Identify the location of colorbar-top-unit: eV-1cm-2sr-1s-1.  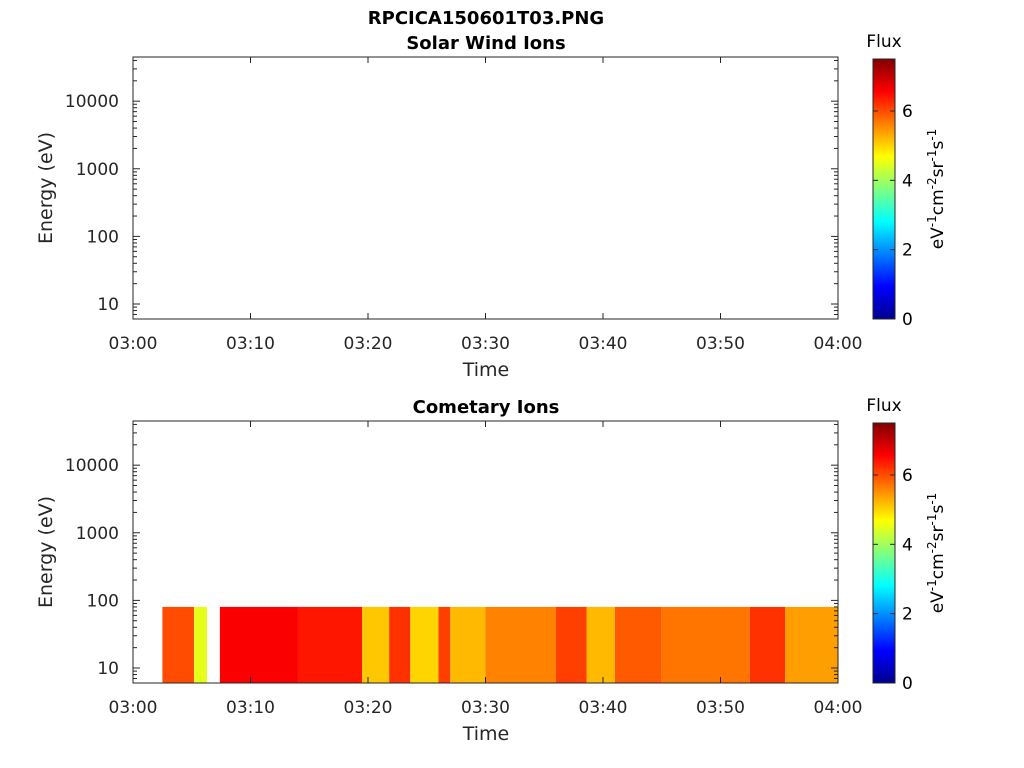
(936, 189).